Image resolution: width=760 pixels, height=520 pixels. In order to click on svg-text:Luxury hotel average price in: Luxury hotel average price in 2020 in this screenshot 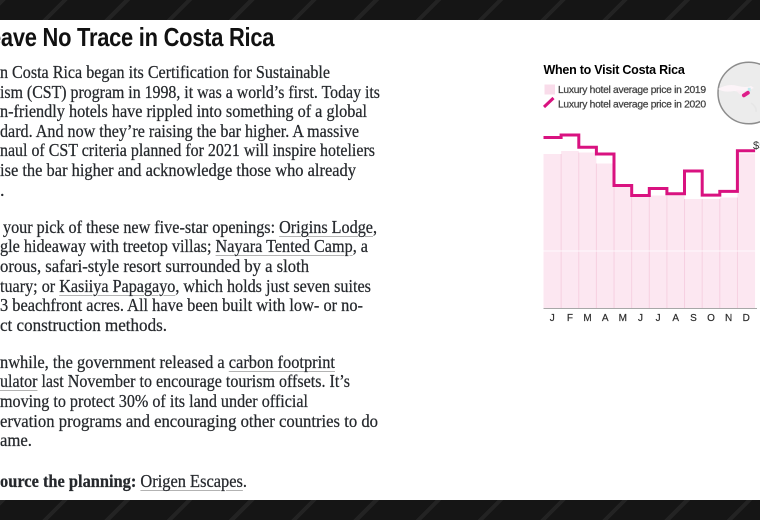, I will do `click(632, 105)`.